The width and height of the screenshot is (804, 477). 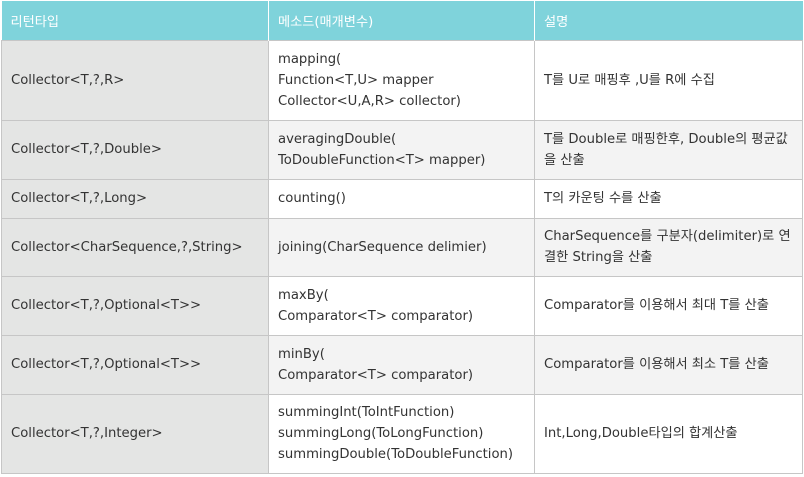 I want to click on header-method: 메소드(매개변수), so click(x=401, y=20).